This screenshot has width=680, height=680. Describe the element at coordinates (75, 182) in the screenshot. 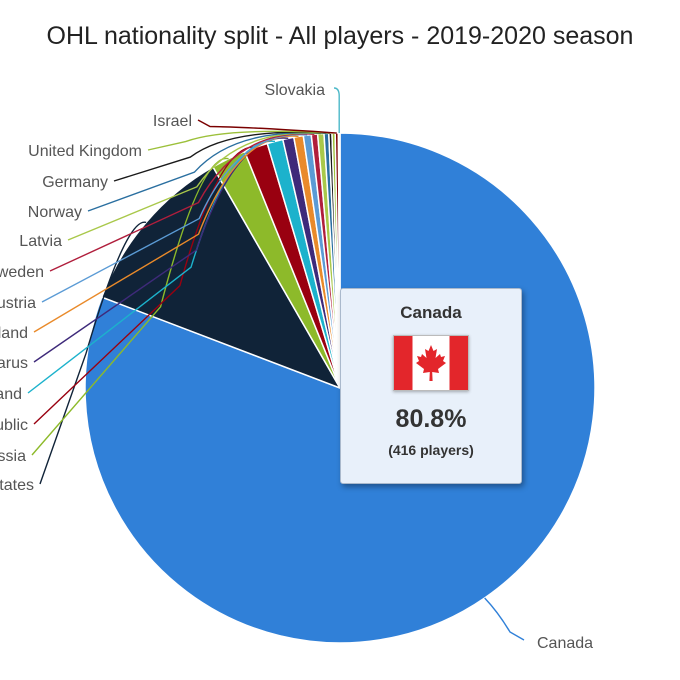

I see `slice-label-germany: Germany` at that location.